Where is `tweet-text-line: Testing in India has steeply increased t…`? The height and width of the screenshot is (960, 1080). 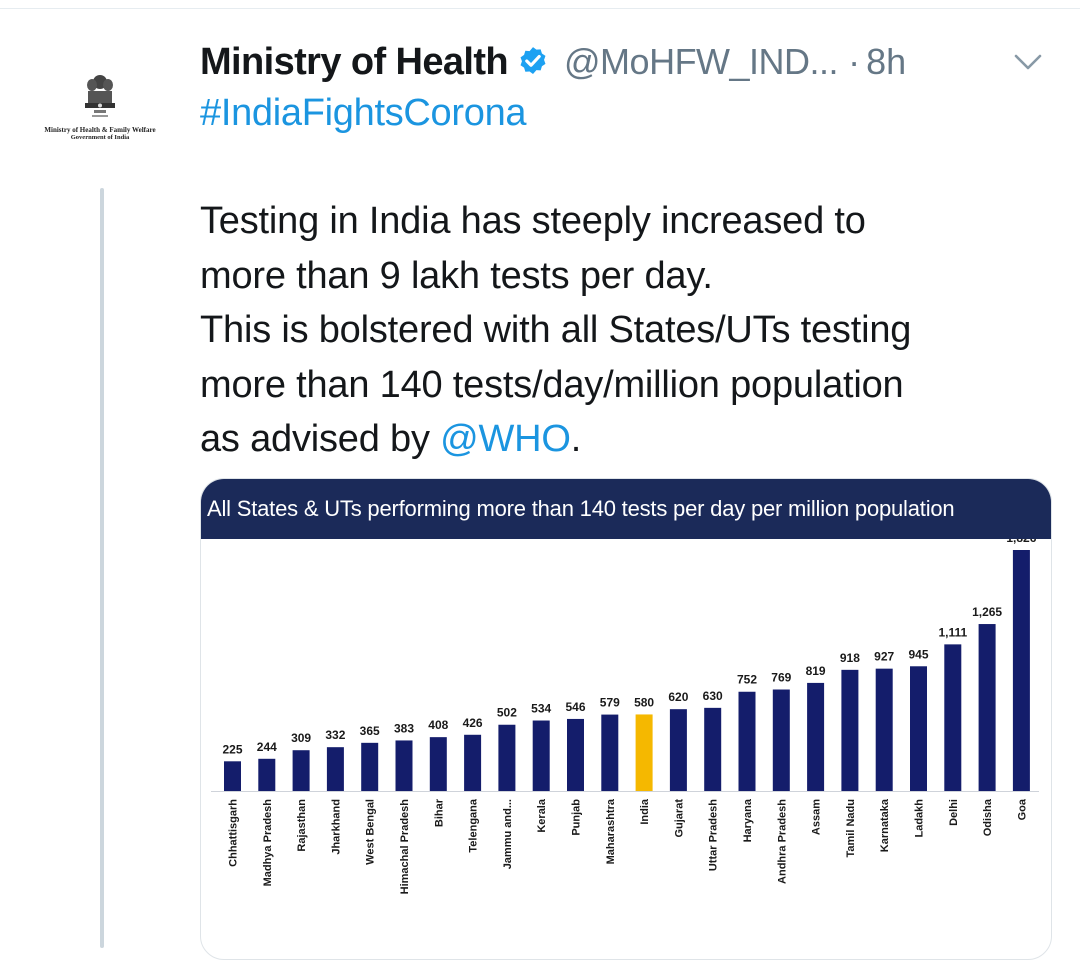 tweet-text-line: Testing in India has steeply increased t… is located at coordinates (533, 221).